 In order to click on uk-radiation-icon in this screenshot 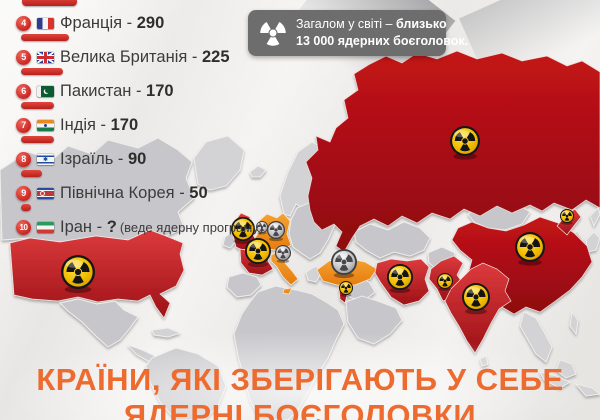, I will do `click(243, 230)`.